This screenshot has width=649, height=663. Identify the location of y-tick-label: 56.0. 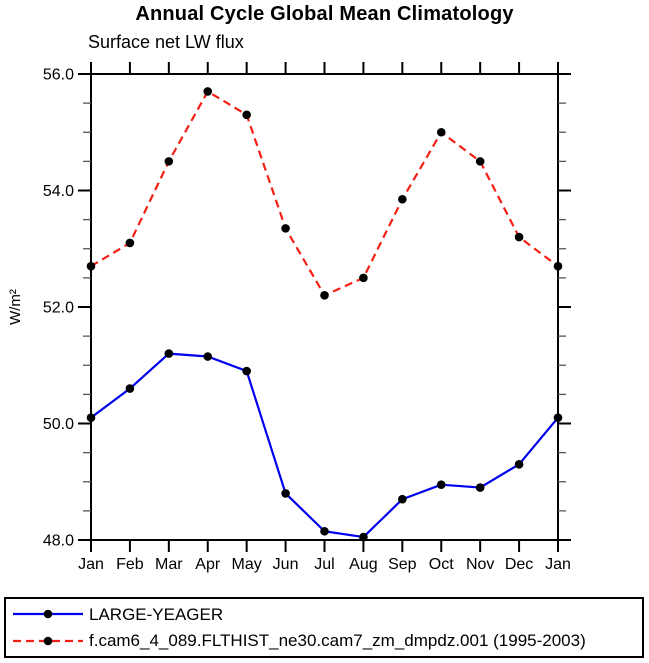
(58, 75).